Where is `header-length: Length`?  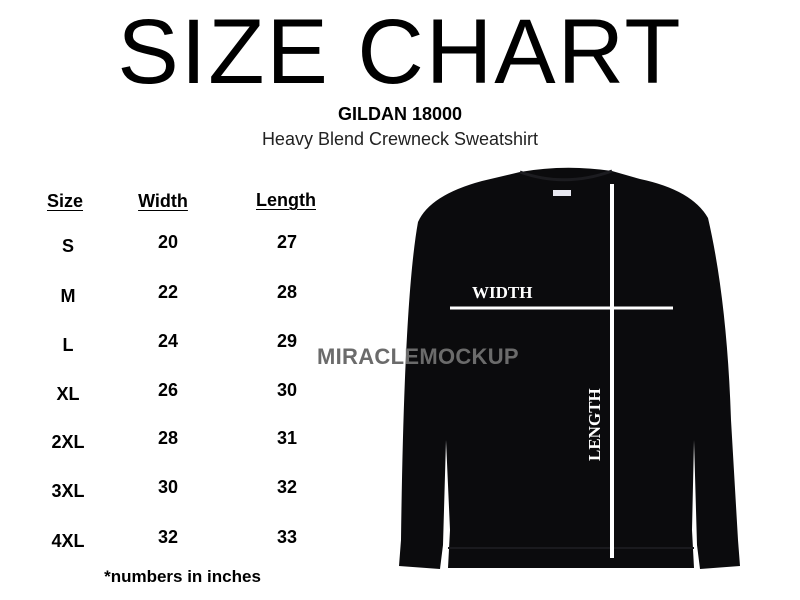
header-length: Length is located at coordinates (286, 200).